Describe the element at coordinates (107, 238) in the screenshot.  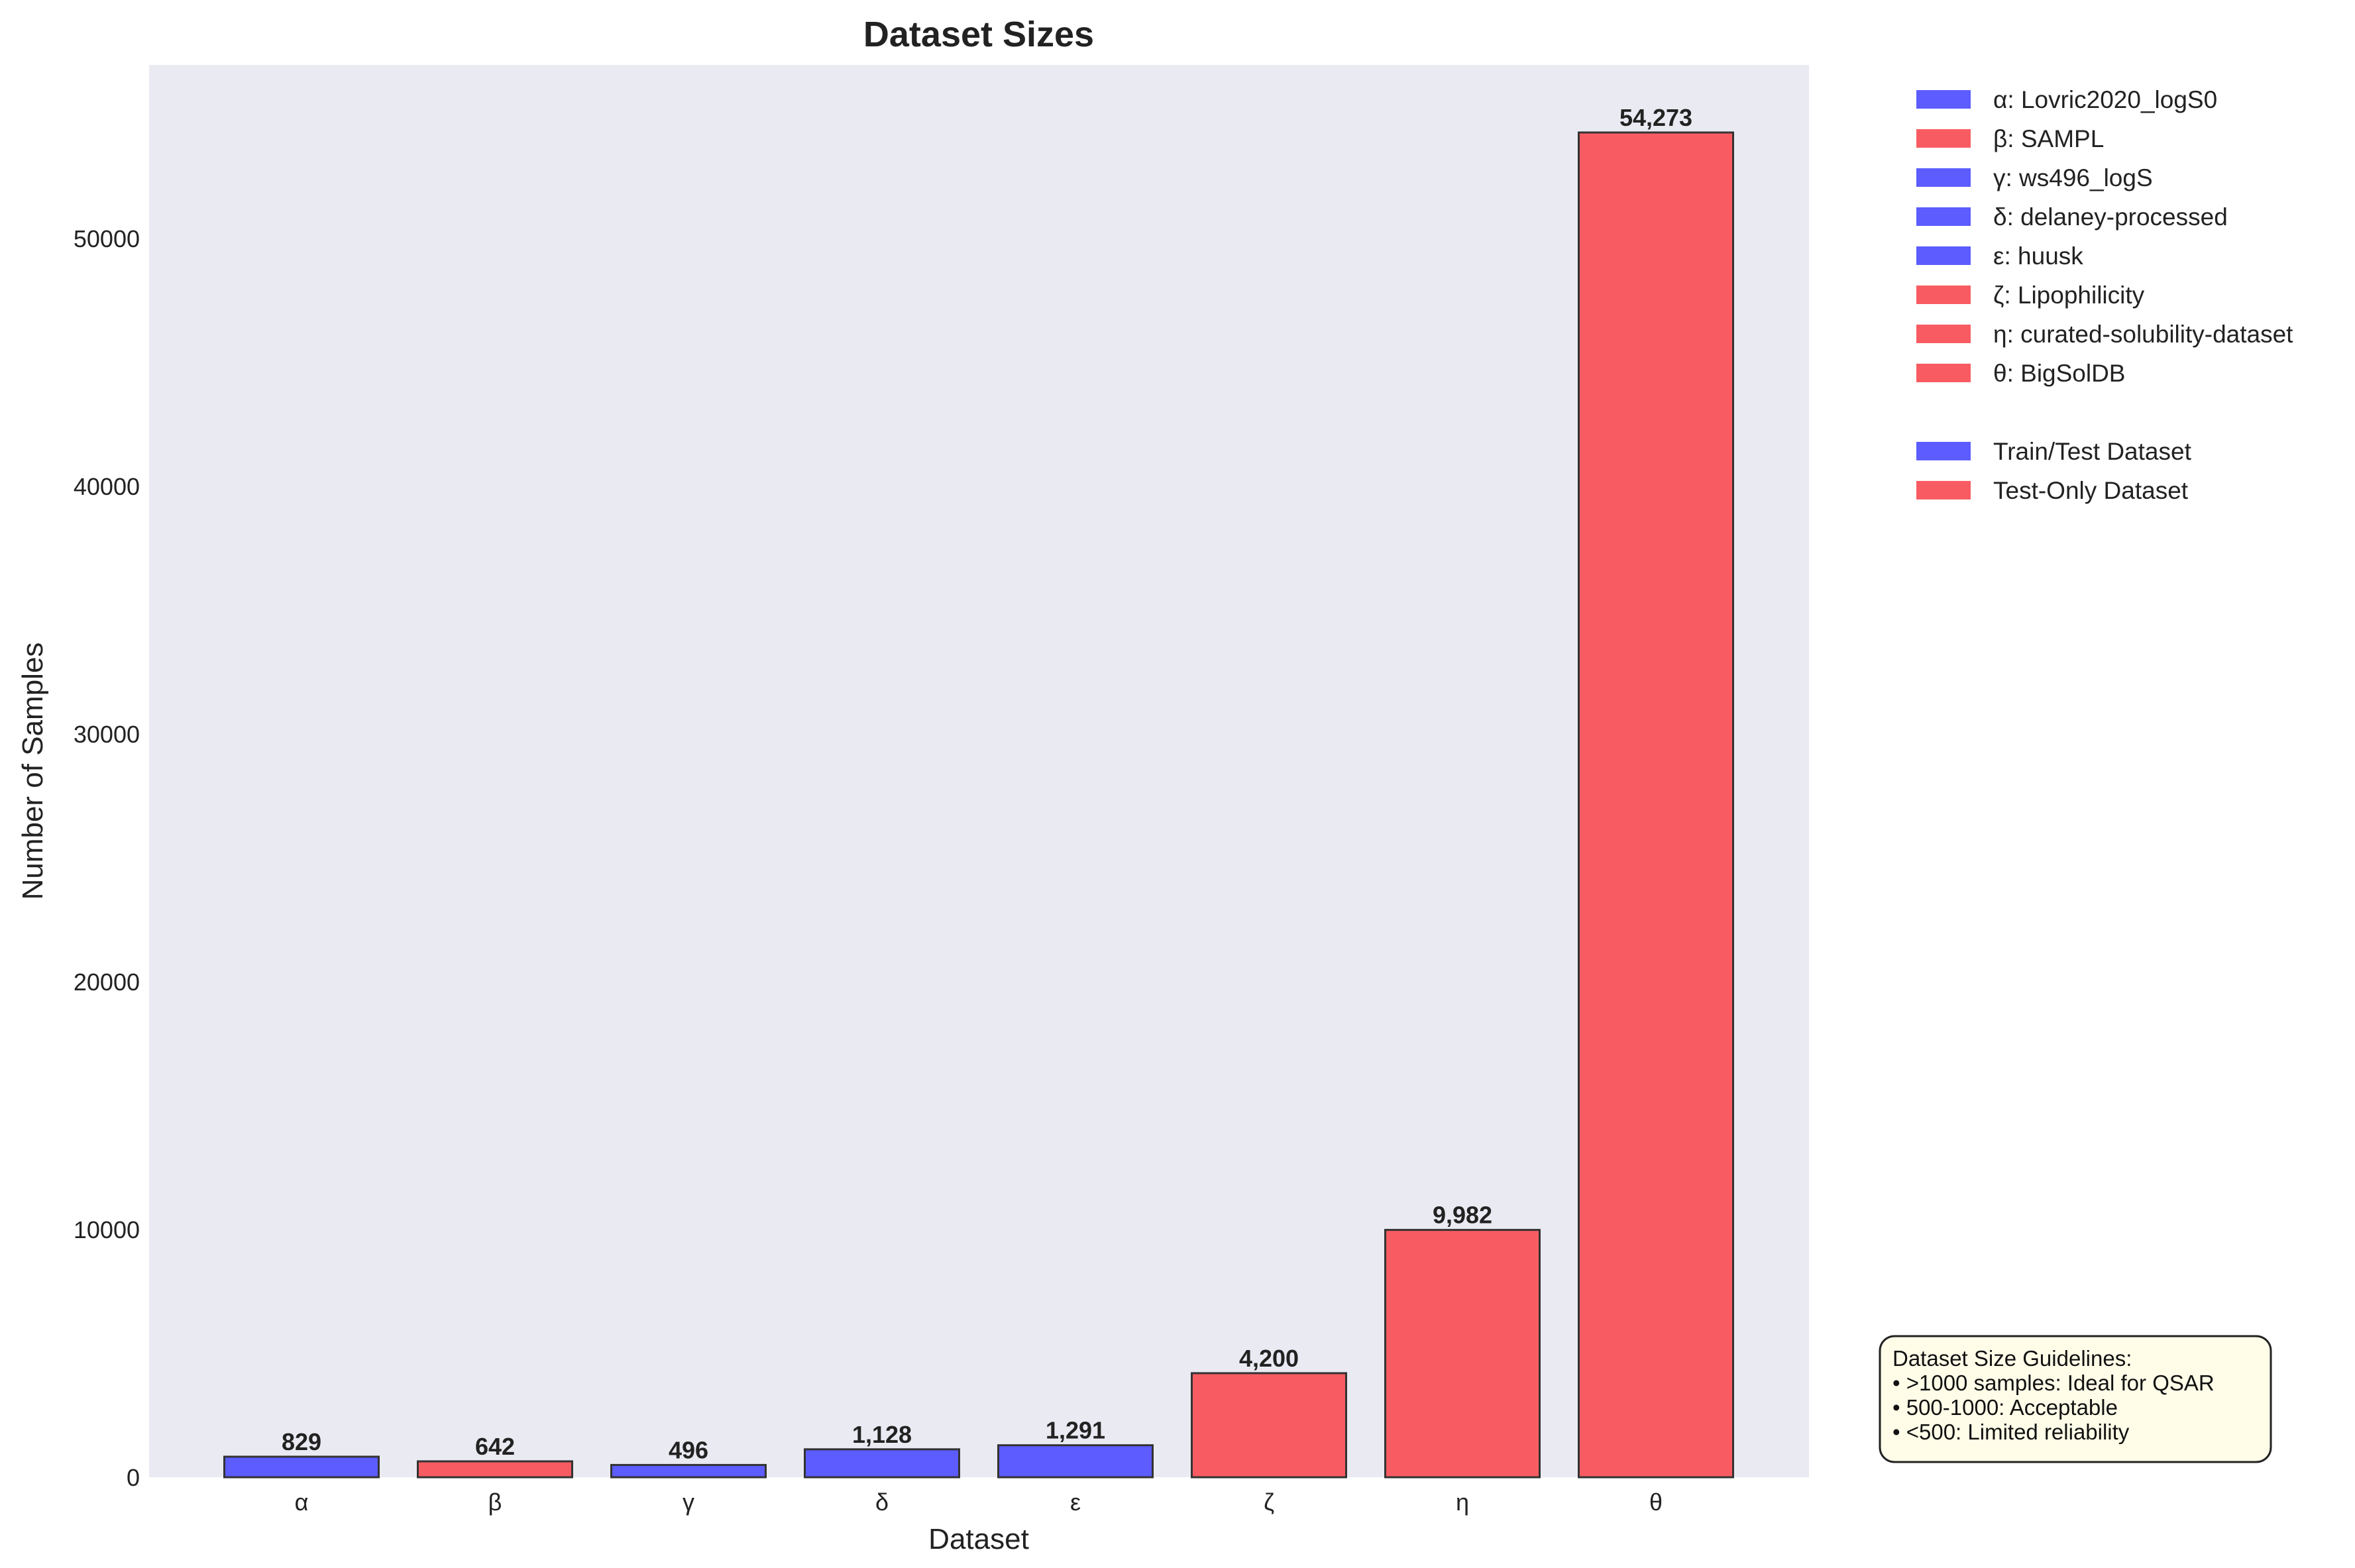
I see `y-tick-label-5: 50000` at that location.